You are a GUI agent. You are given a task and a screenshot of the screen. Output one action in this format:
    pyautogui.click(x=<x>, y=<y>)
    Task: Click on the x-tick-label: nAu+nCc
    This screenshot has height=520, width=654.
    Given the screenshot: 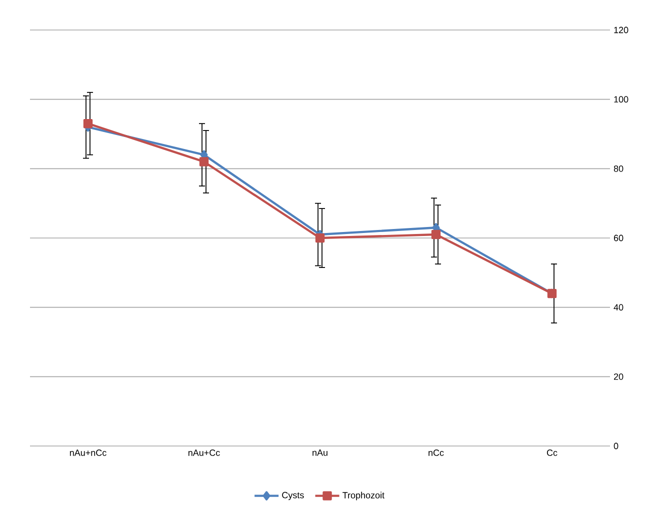 What is the action you would take?
    pyautogui.click(x=88, y=453)
    